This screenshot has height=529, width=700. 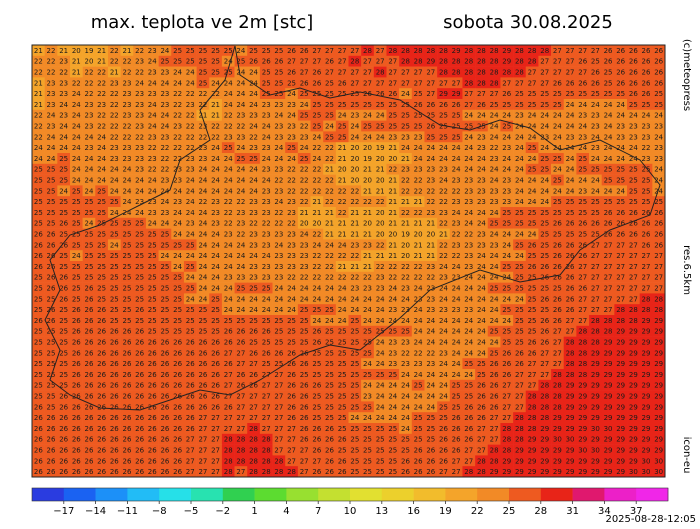 What do you see at coordinates (418, 235) in the screenshot?
I see `temperature-value: 20` at bounding box center [418, 235].